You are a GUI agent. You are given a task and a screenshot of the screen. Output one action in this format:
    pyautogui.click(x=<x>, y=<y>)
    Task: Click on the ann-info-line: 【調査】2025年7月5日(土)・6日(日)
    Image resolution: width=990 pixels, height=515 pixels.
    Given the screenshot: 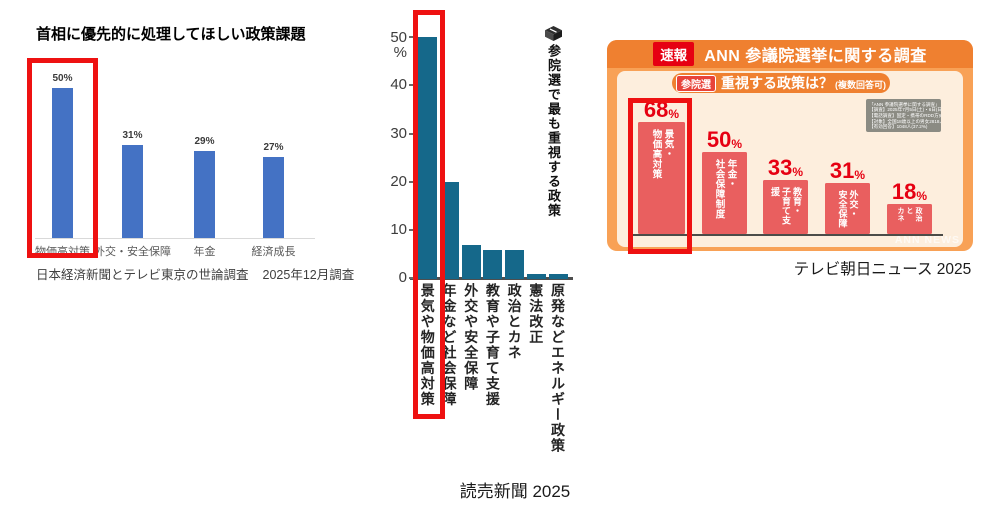 What is the action you would take?
    pyautogui.click(x=905, y=110)
    